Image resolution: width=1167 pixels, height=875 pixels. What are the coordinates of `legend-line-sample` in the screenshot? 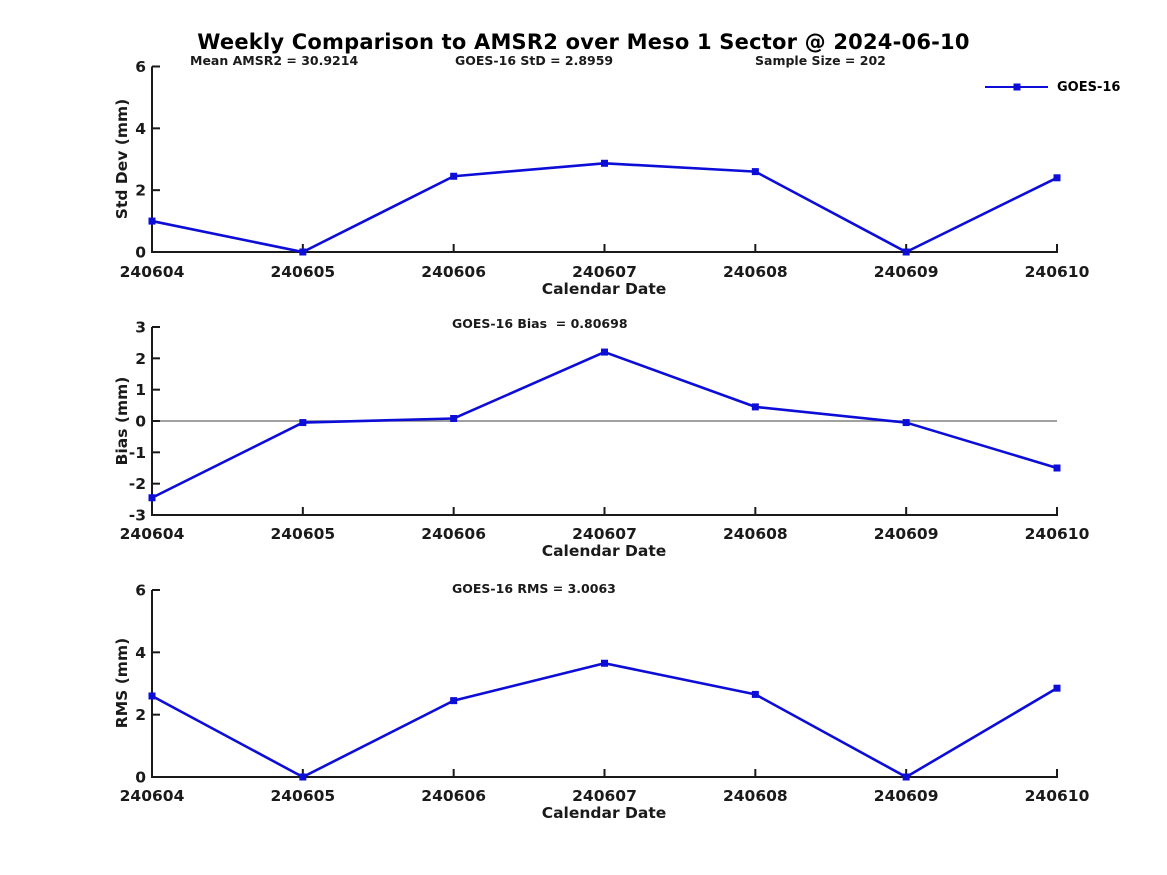 It's located at (1016, 87).